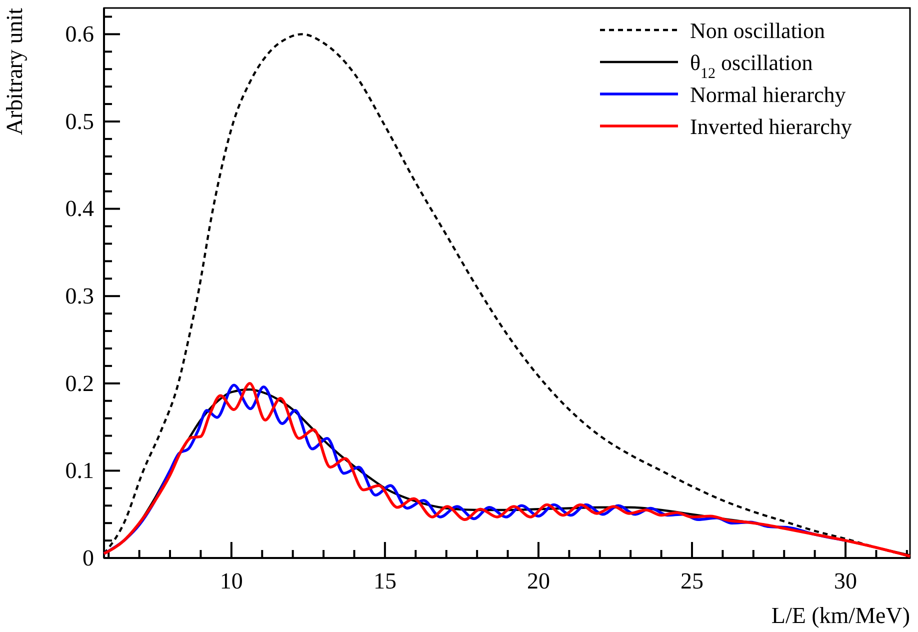 Image resolution: width=918 pixels, height=632 pixels. Describe the element at coordinates (79, 121) in the screenshot. I see `y-tick-label: 0.5` at that location.